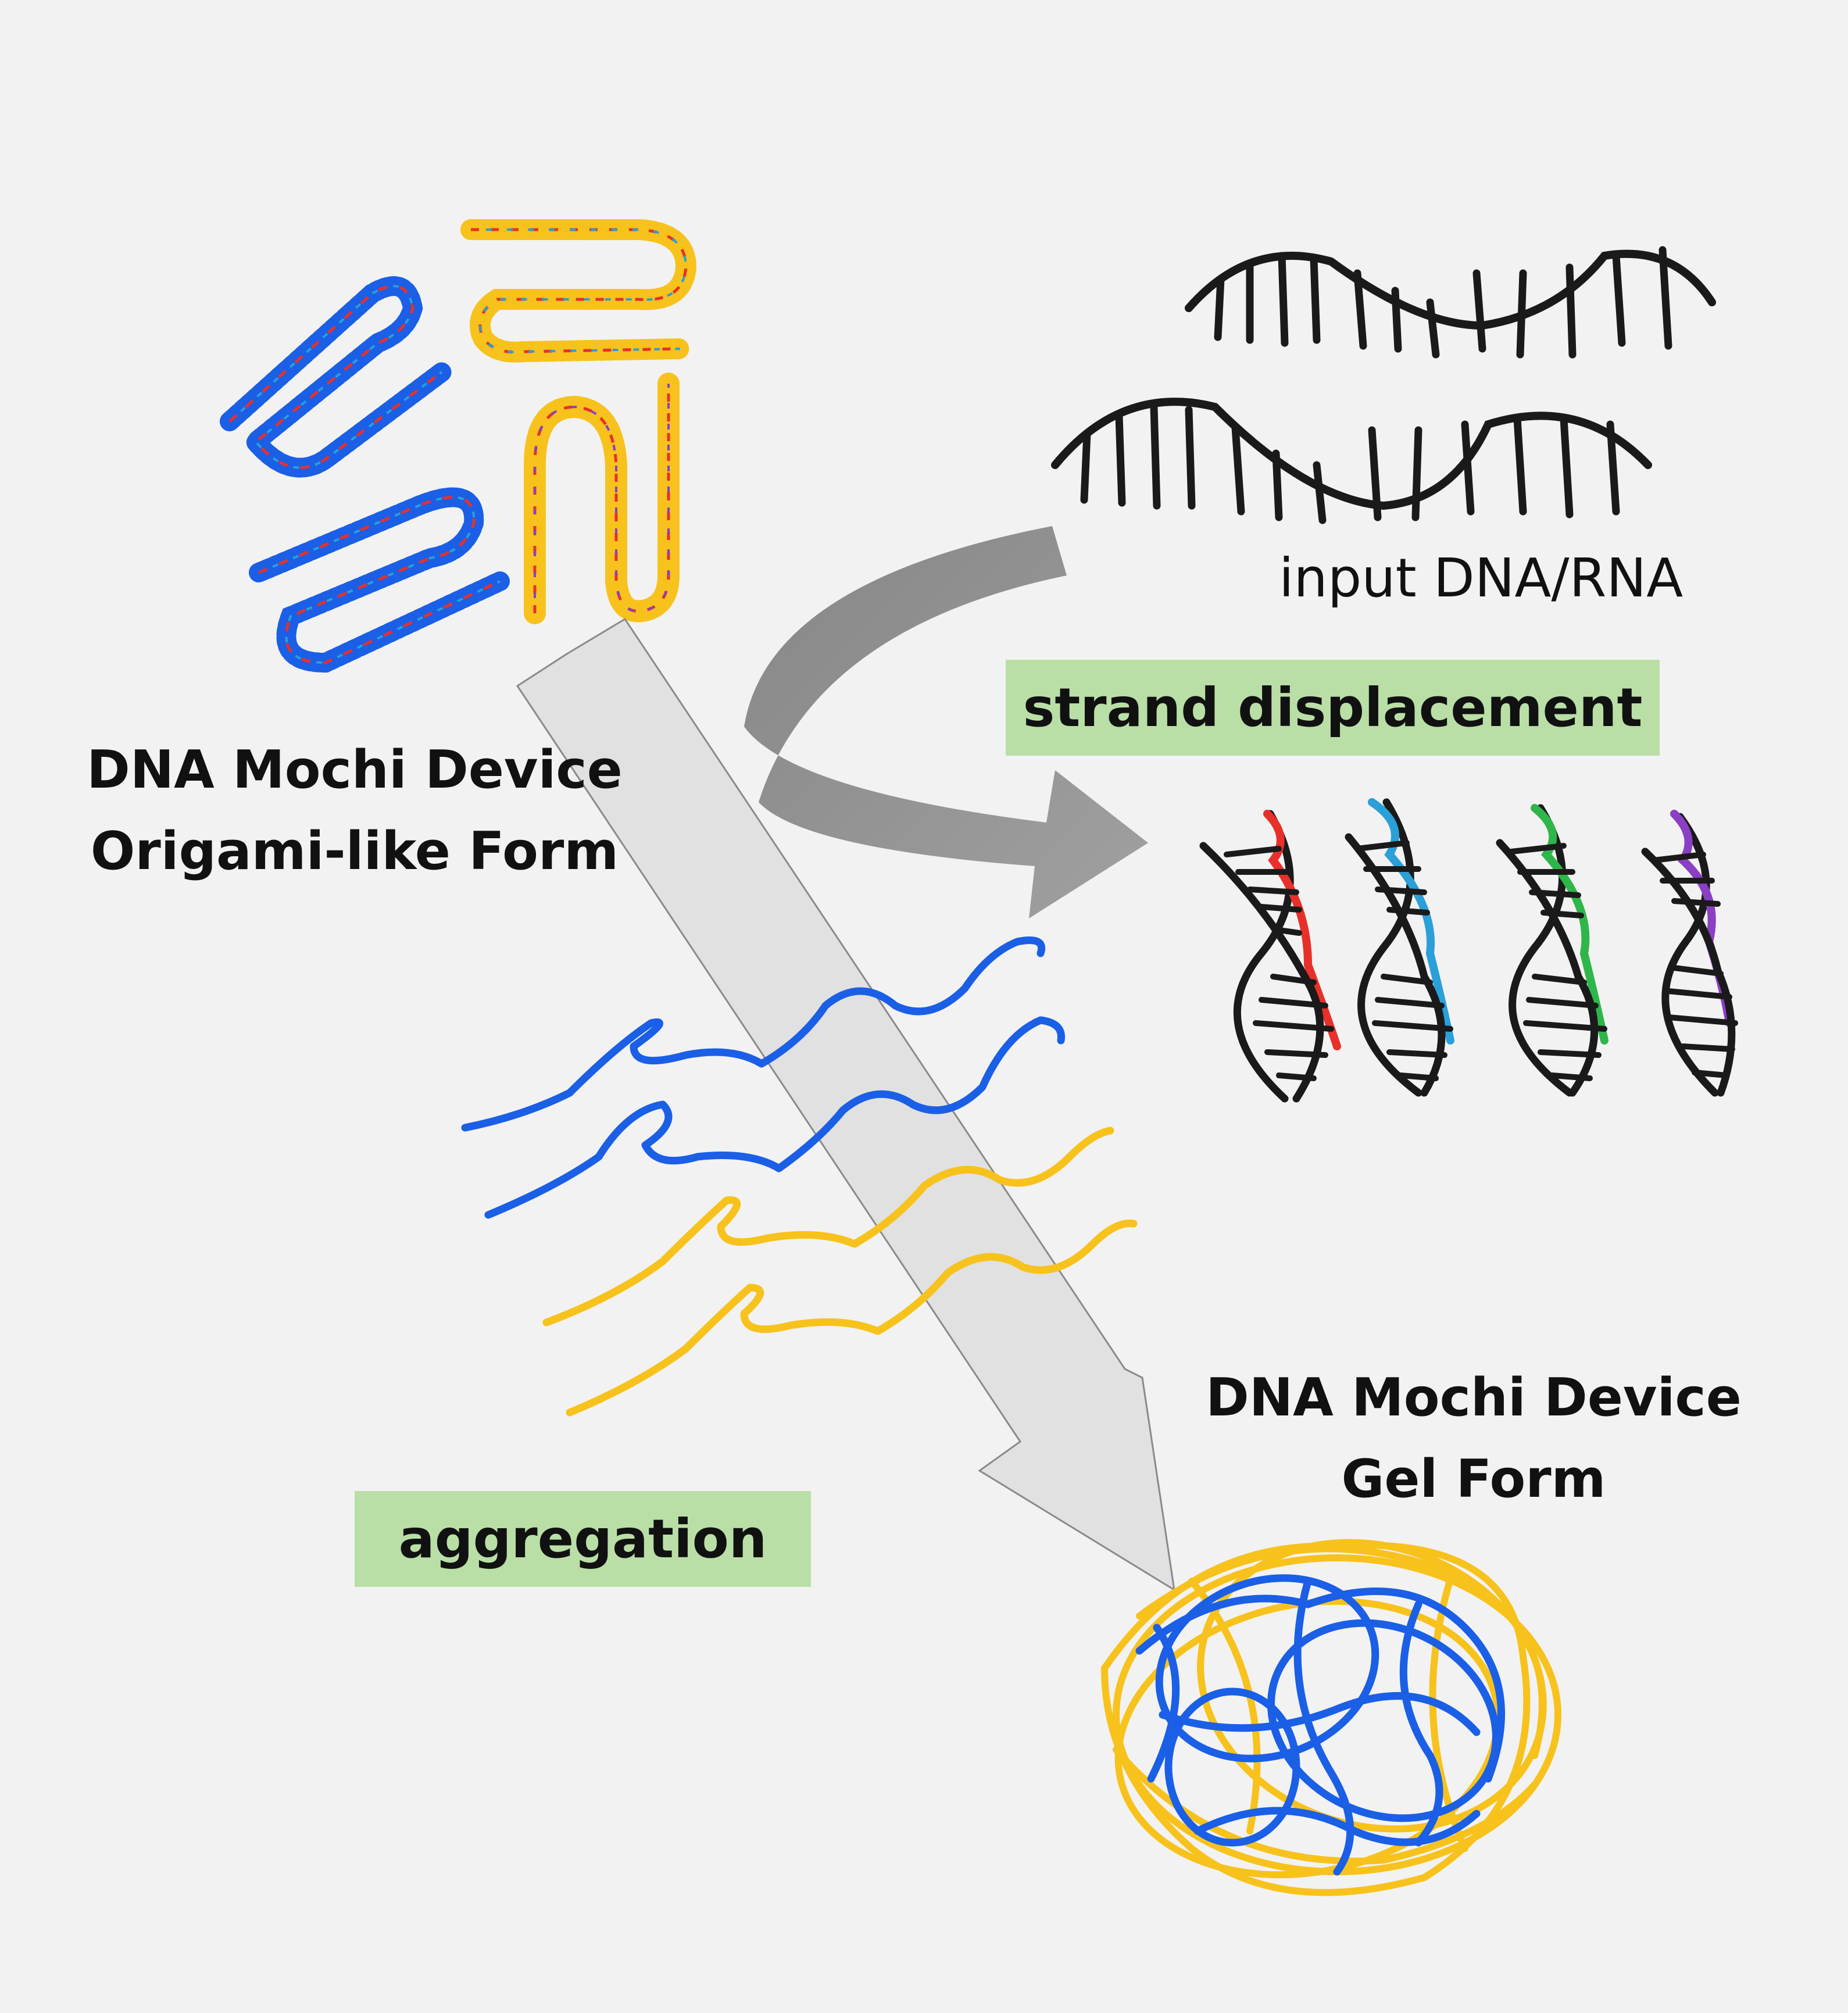  I want to click on released-helix-green, so click(1552, 950).